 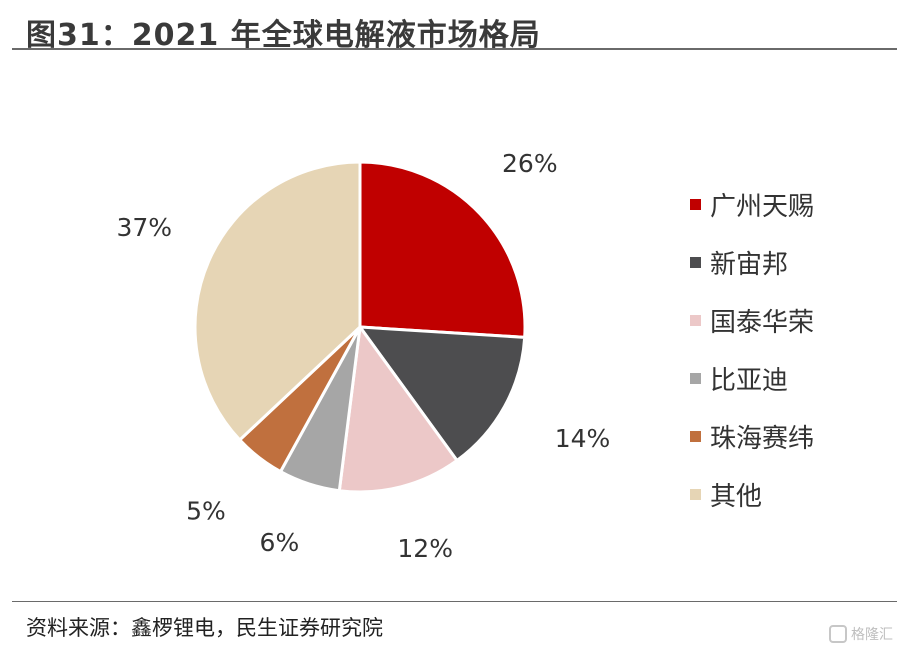 What do you see at coordinates (583, 438) in the screenshot?
I see `slice-percent-label: 14%` at bounding box center [583, 438].